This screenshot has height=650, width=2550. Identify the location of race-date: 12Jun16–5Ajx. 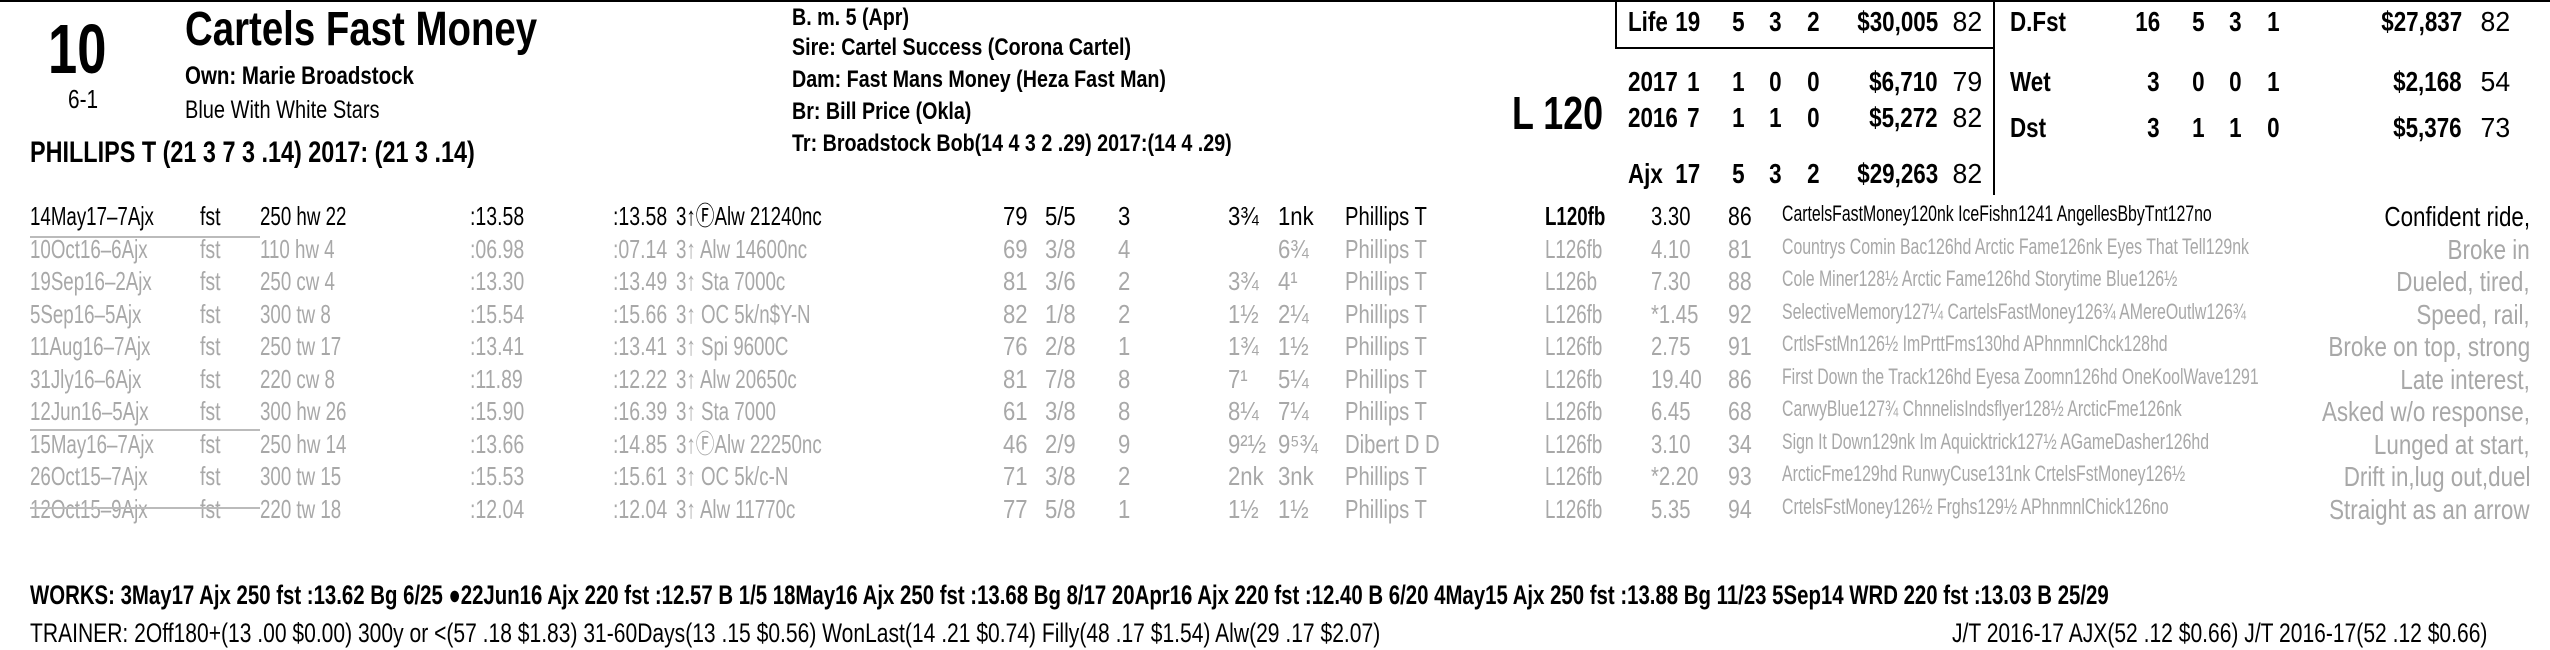
(89, 411).